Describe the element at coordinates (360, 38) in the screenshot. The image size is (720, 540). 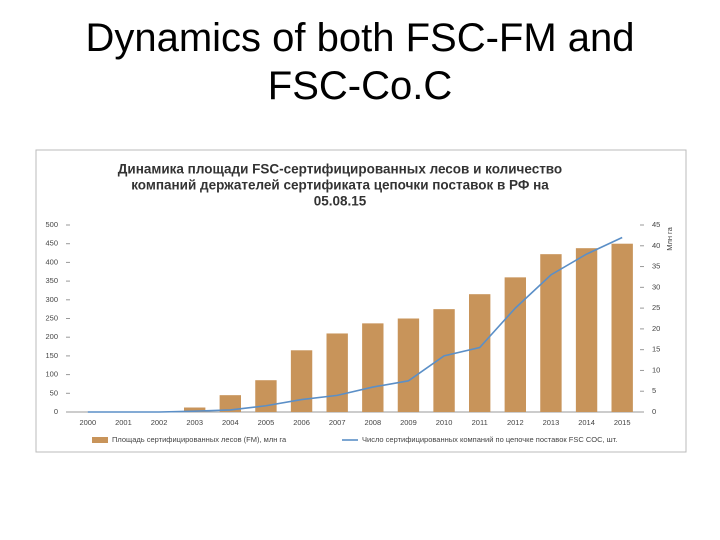
I see `slide-title-line: Dynamics of both FSC-FM and` at that location.